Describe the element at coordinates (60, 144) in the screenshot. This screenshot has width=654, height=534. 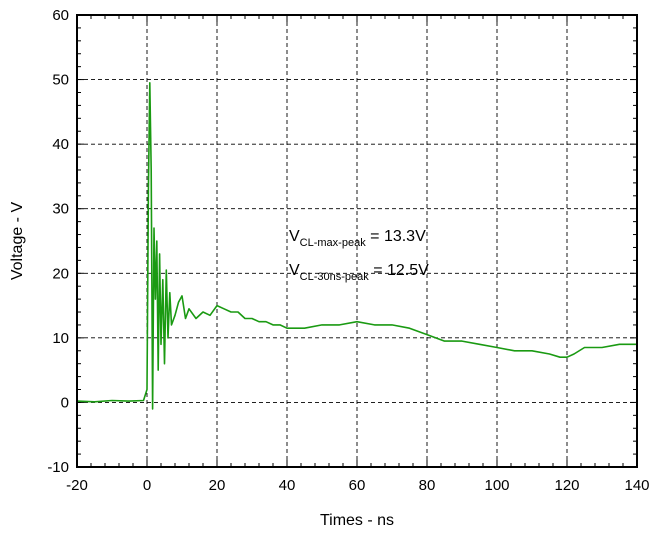
I see `y-tick-label: 40` at that location.